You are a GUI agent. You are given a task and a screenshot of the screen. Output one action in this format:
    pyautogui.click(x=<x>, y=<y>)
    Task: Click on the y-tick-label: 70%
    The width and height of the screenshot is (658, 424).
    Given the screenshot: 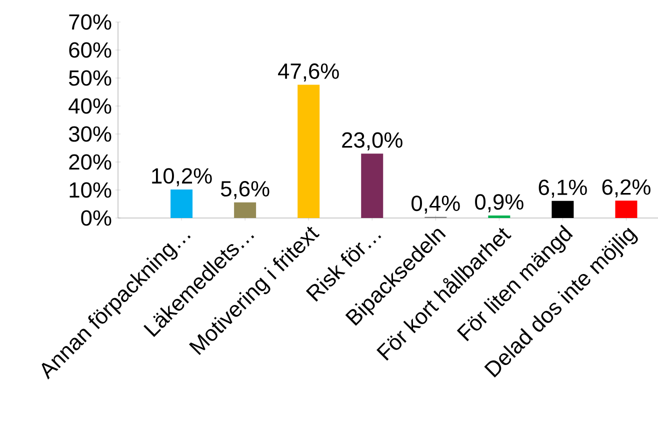 What is the action you would take?
    pyautogui.click(x=90, y=22)
    